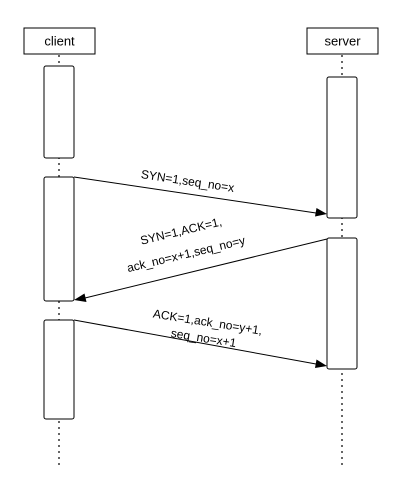 Image resolution: width=402 pixels, height=488 pixels. I want to click on syn-arrow-line, so click(195, 195).